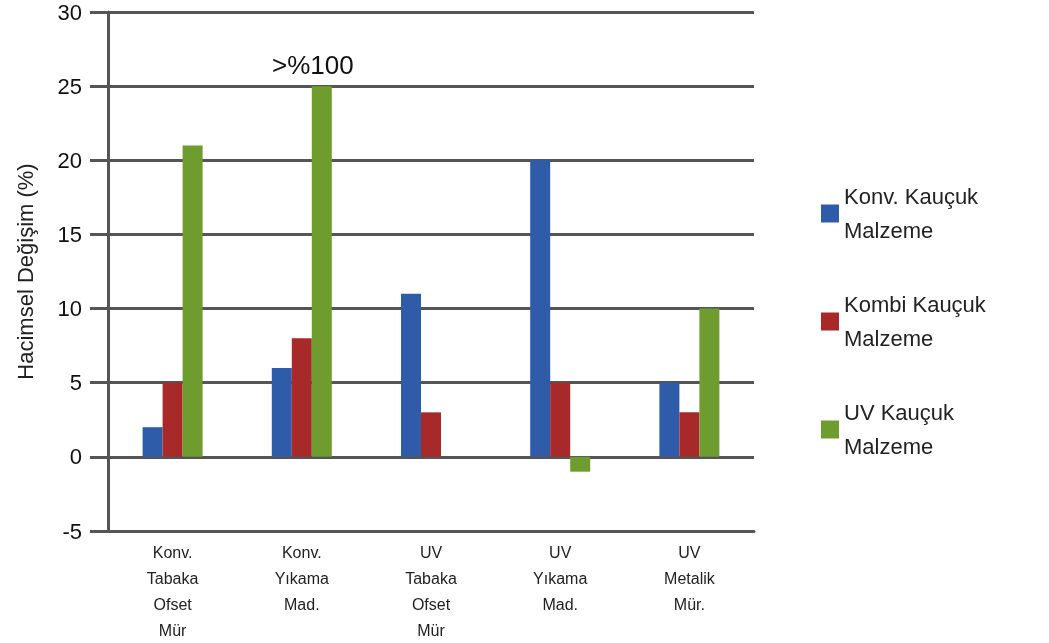 The width and height of the screenshot is (1049, 643). I want to click on x-tick-label: Konv. Yıkama Mad., so click(302, 578).